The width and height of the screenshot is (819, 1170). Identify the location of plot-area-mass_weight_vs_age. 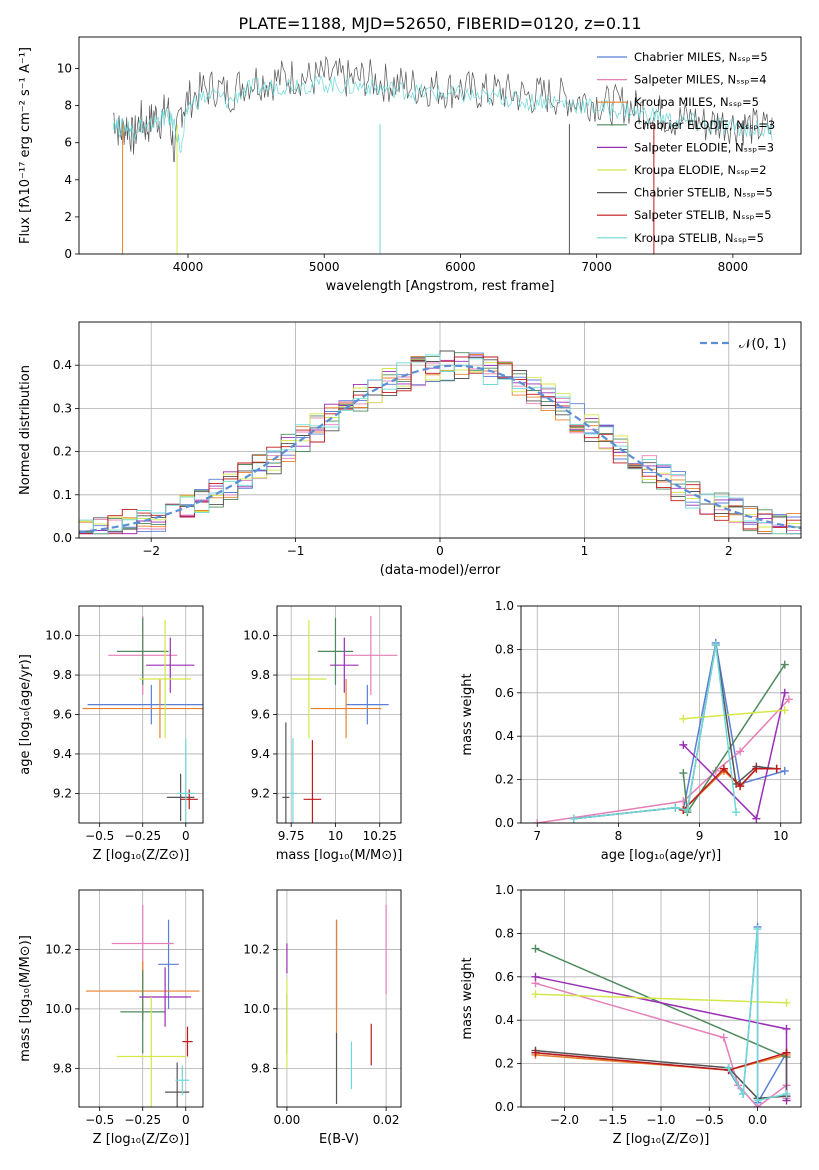
(663, 730).